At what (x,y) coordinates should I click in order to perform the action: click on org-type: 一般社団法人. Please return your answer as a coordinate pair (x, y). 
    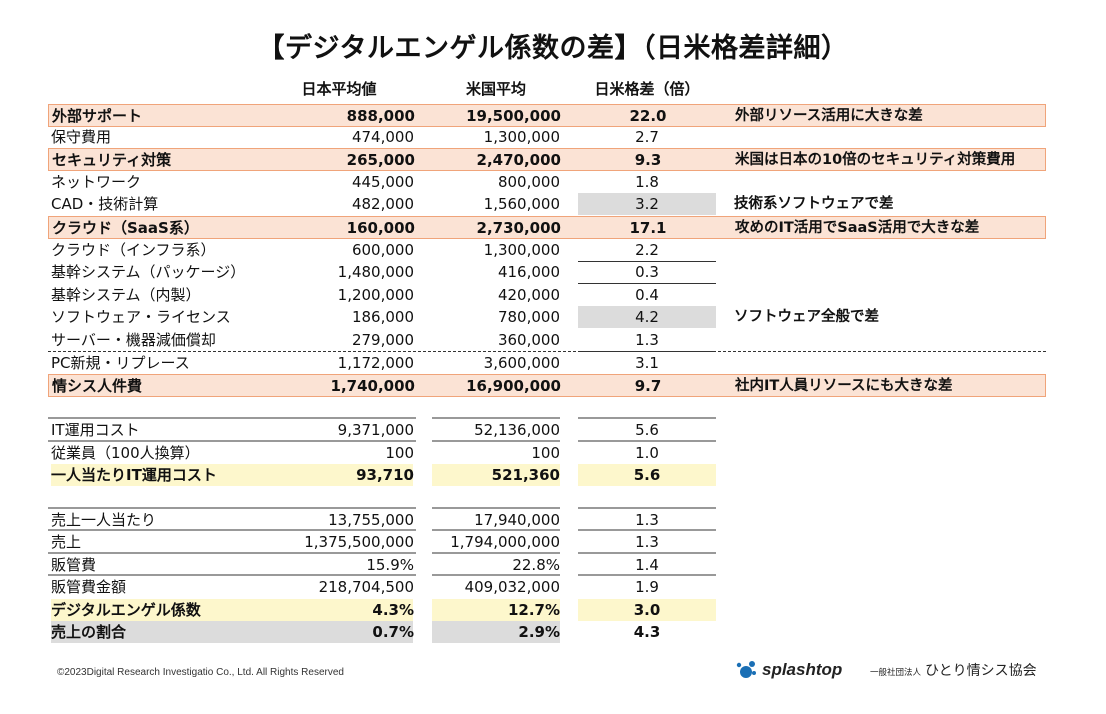
    Looking at the image, I should click on (896, 673).